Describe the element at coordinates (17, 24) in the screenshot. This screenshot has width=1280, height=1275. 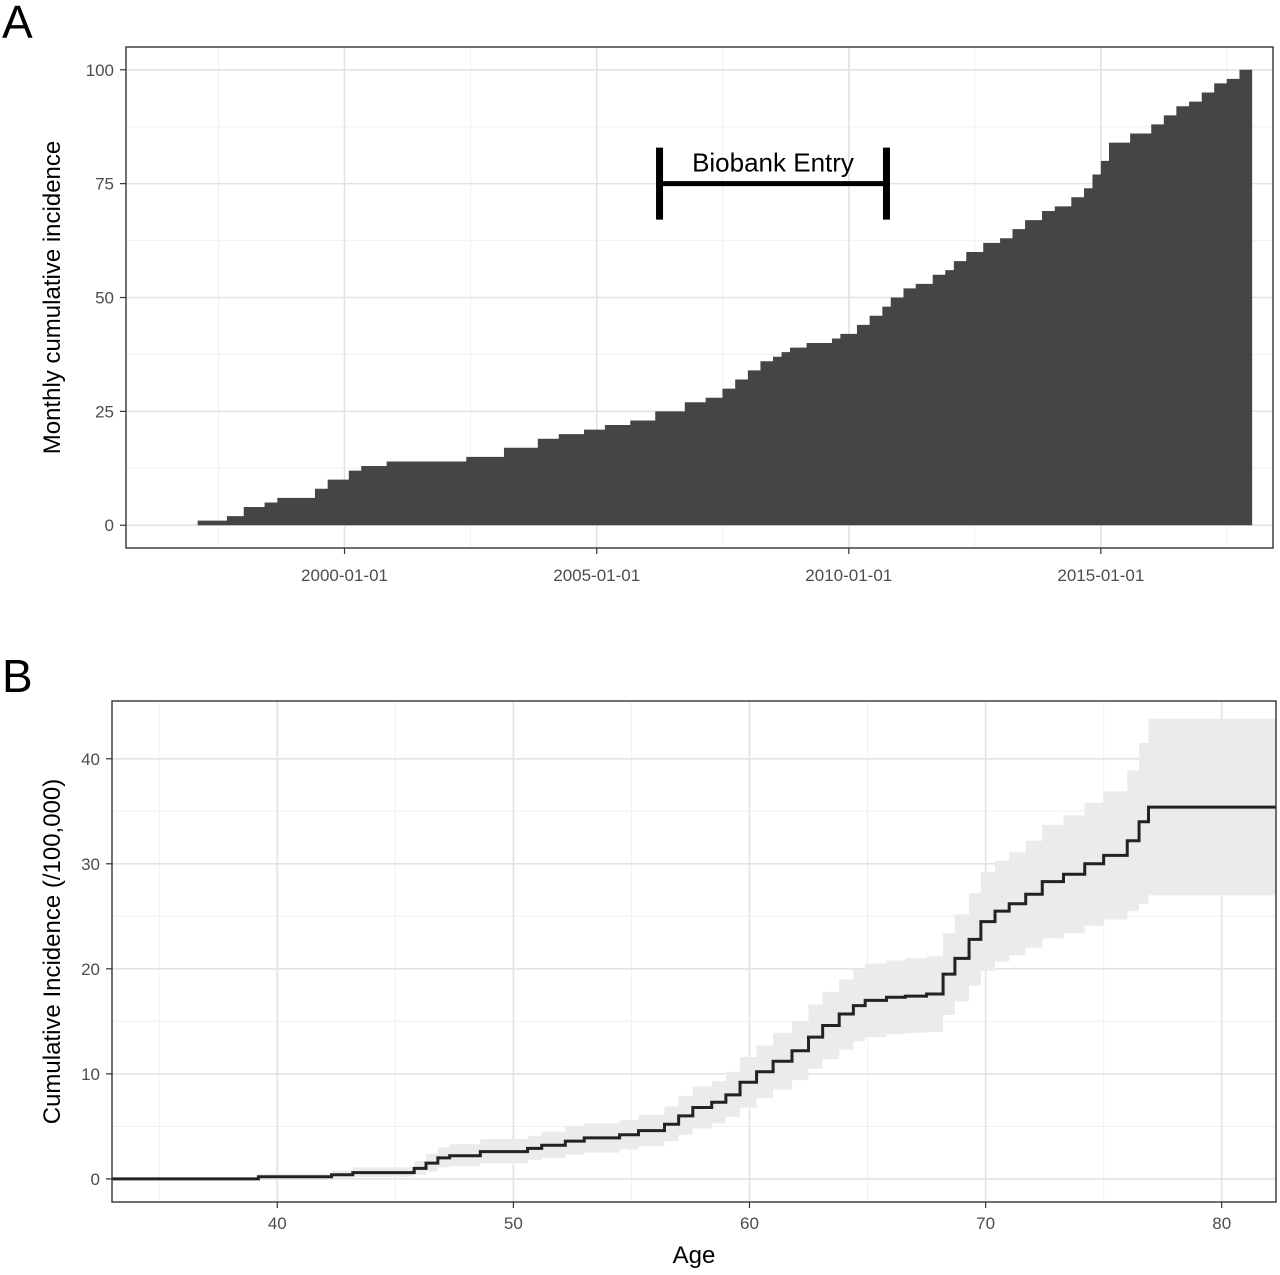
I see `panel-a-label: A` at that location.